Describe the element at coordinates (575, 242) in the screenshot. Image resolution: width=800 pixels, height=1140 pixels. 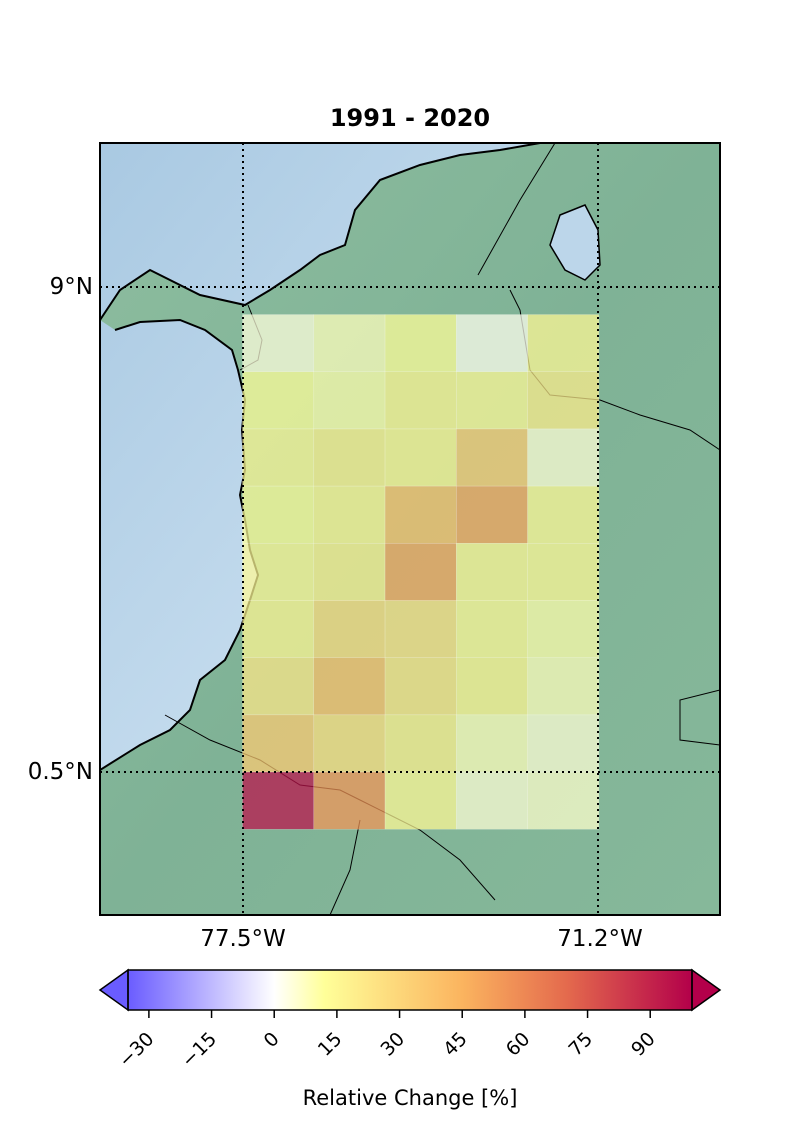
I see `lake-maracaibo` at that location.